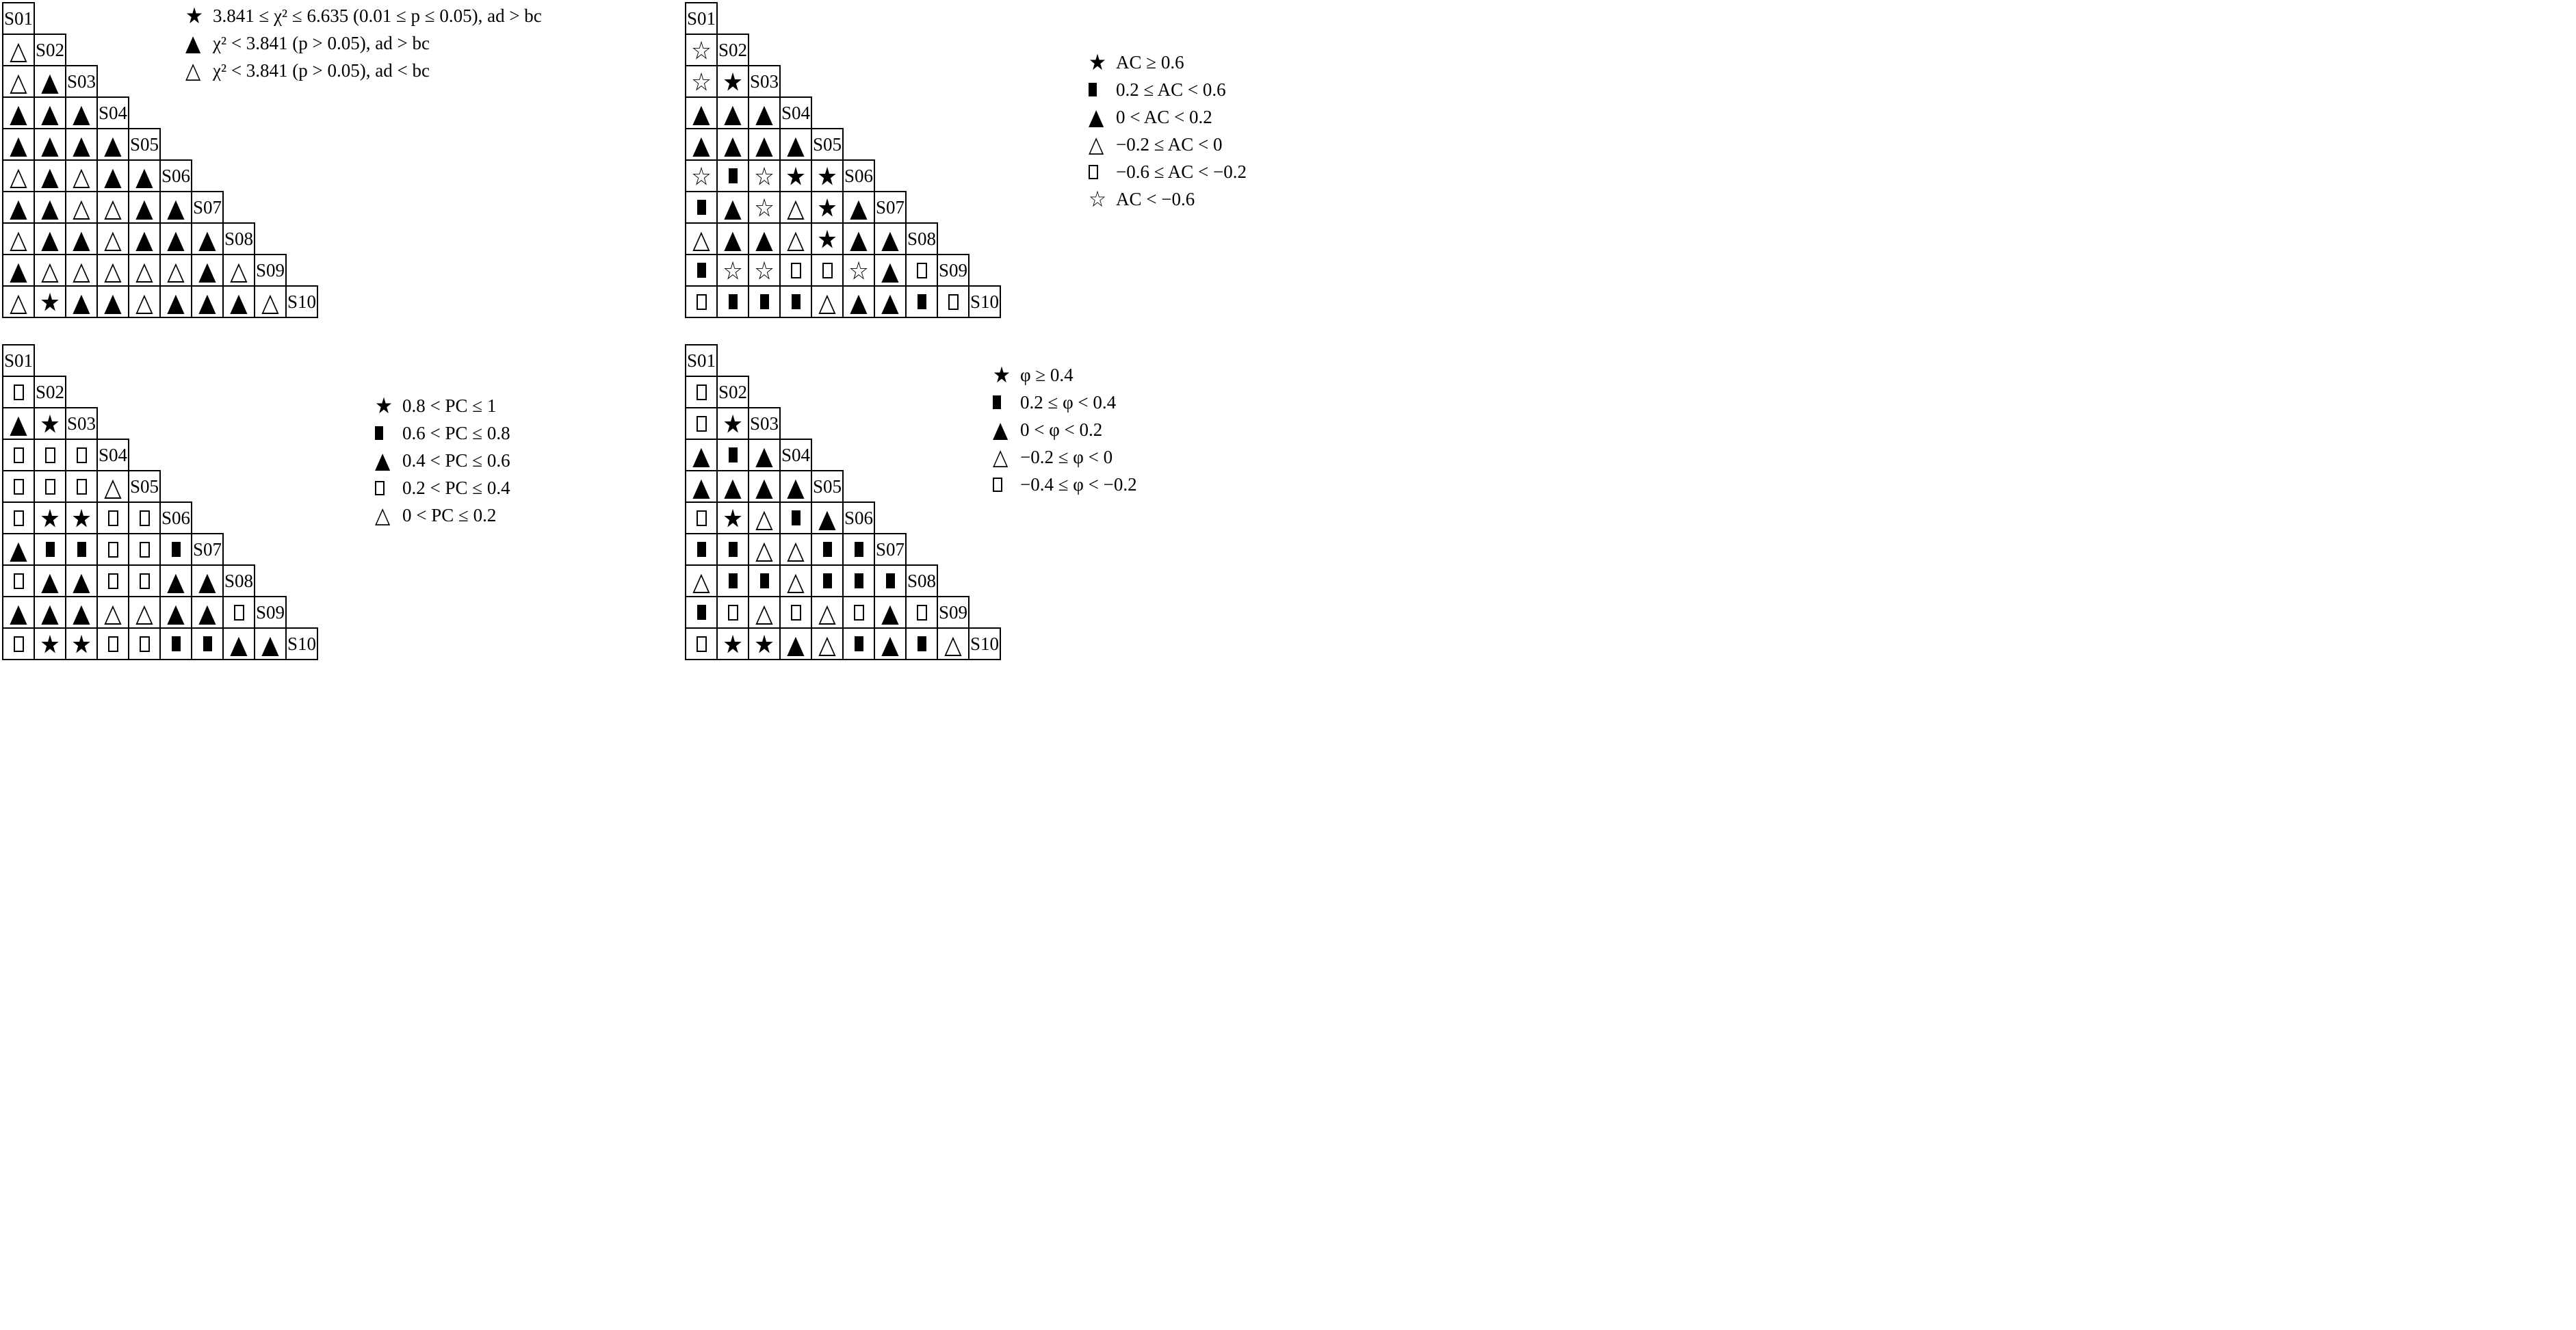 This screenshot has height=1330, width=2576. I want to click on legend-item: 0.6 < PC ≤ 0.8, so click(442, 433).